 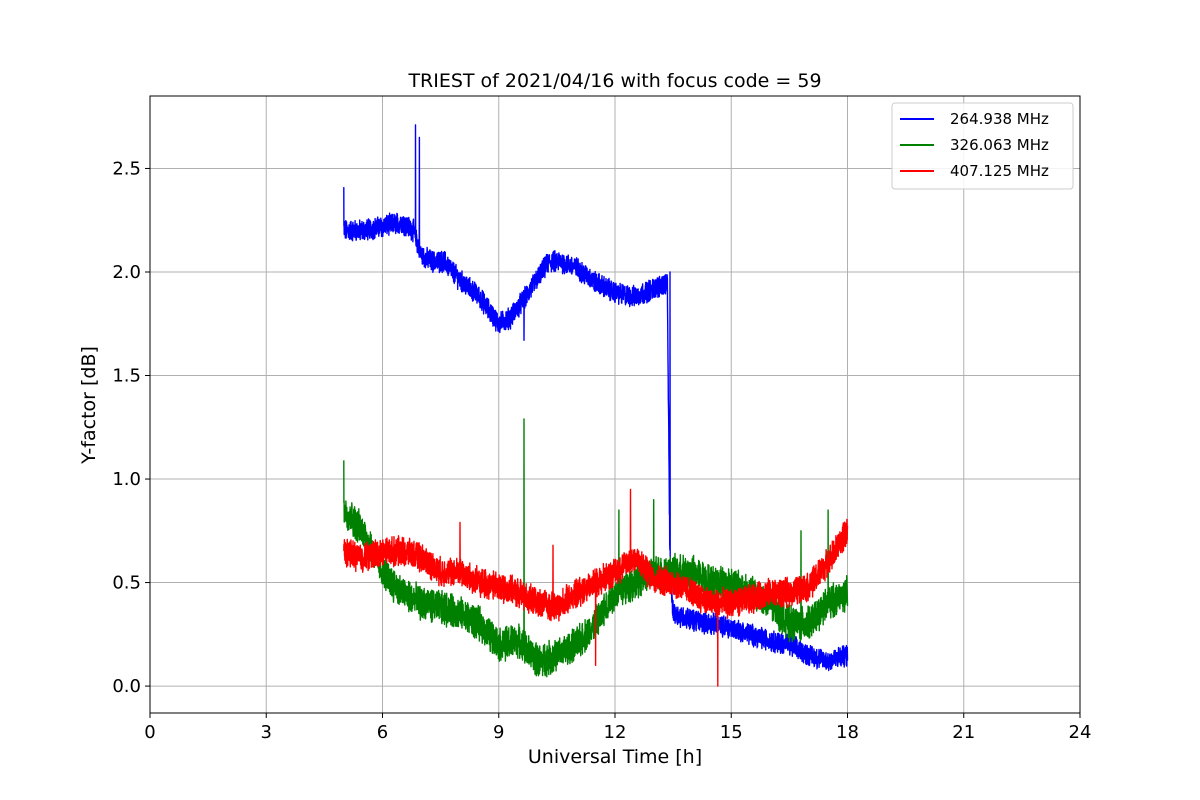 I want to click on legend-box, so click(x=982, y=146).